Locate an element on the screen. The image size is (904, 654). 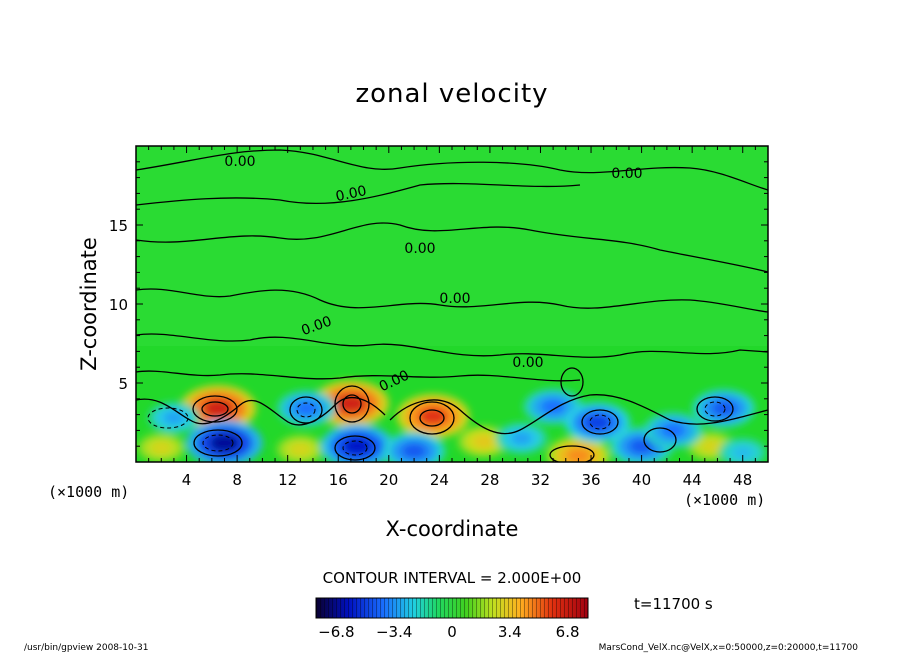
x-tick-label: 36 is located at coordinates (590, 480).